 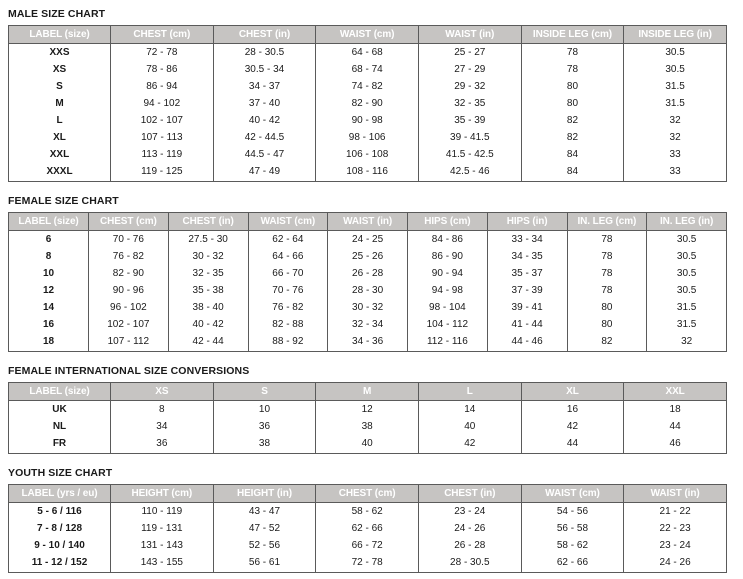 I want to click on column-header: HIPS (cm), so click(x=447, y=221).